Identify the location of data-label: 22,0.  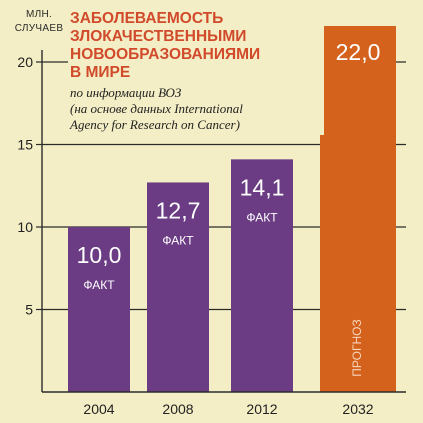
(358, 52).